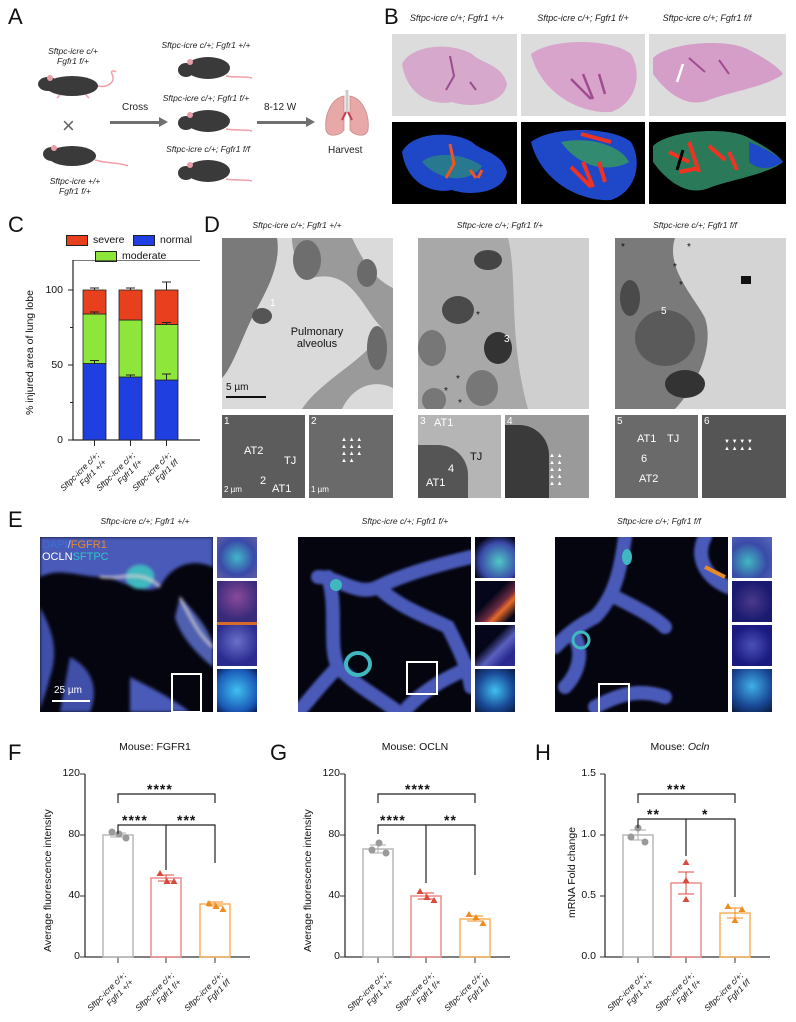  I want to click on severe-swatch, so click(77, 240).